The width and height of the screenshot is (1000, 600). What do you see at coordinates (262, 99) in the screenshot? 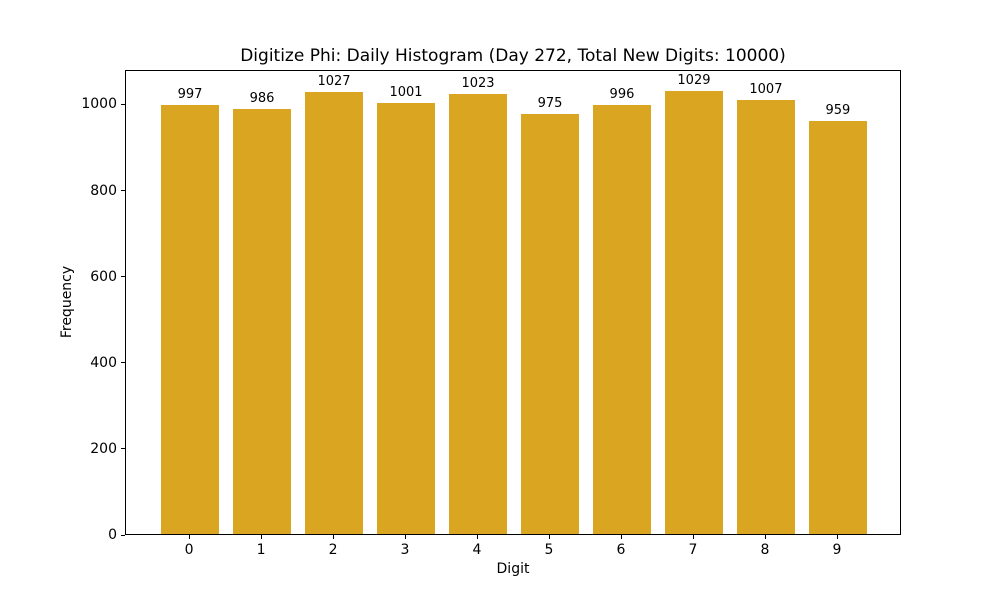
I see `bar-value-label: 986` at bounding box center [262, 99].